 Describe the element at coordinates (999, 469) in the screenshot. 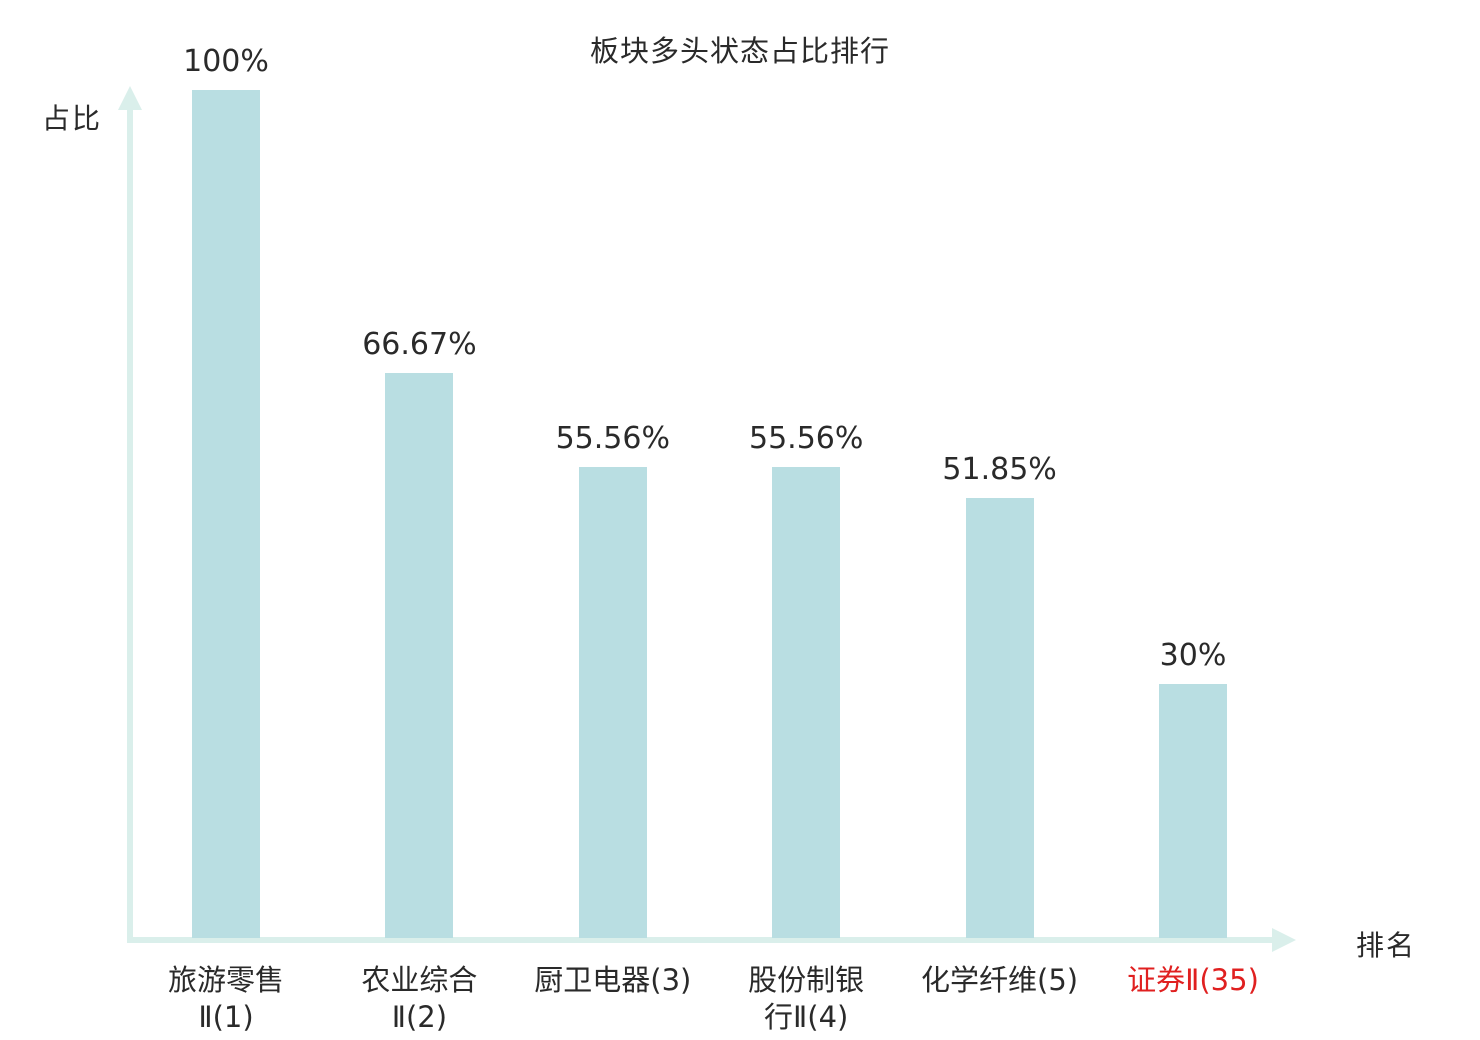

I see `bar-value-label: 51.85%` at that location.